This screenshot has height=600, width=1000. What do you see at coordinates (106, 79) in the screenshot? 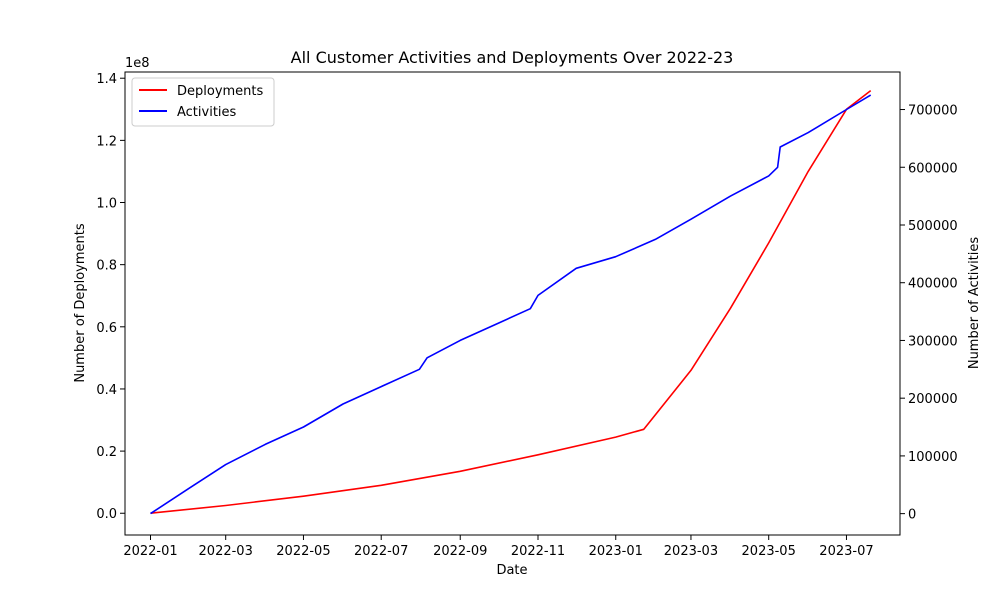
I see `y-left-tick-label: 1.4` at bounding box center [106, 79].